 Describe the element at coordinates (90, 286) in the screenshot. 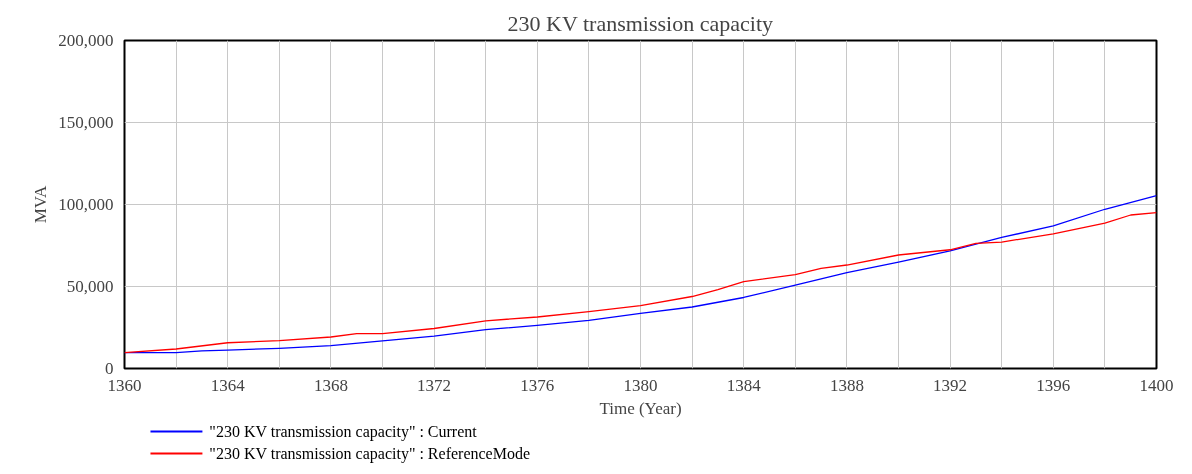

I see `y-tick-label: 50,000` at that location.